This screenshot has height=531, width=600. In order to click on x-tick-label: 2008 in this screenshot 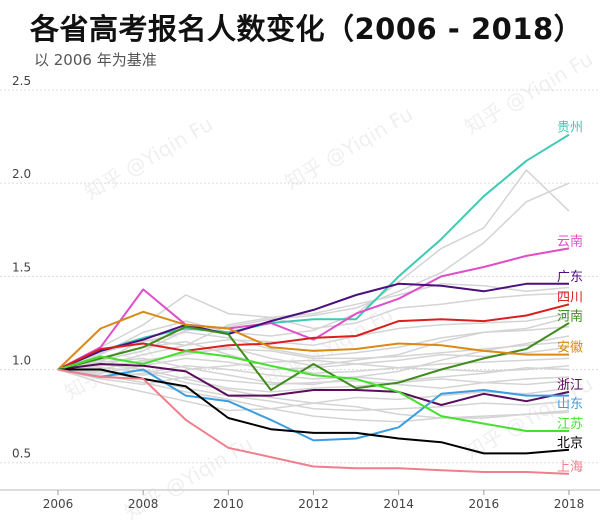, I will do `click(143, 504)`.